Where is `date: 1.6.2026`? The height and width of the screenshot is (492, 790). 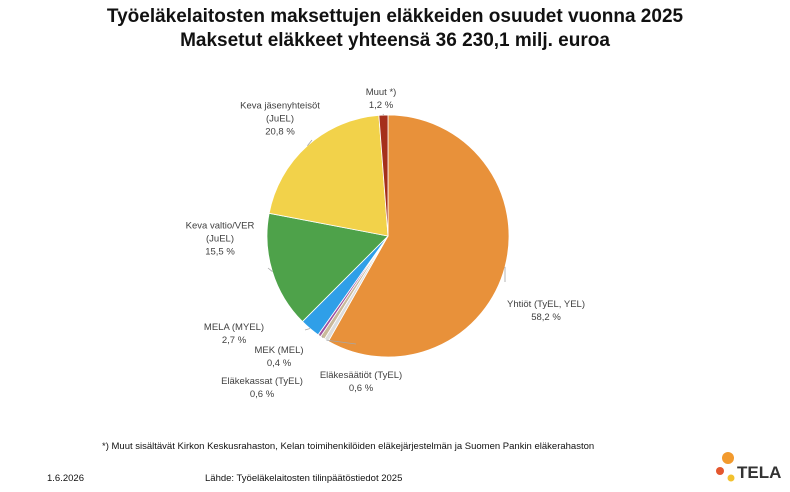 date: 1.6.2026 is located at coordinates (65, 478).